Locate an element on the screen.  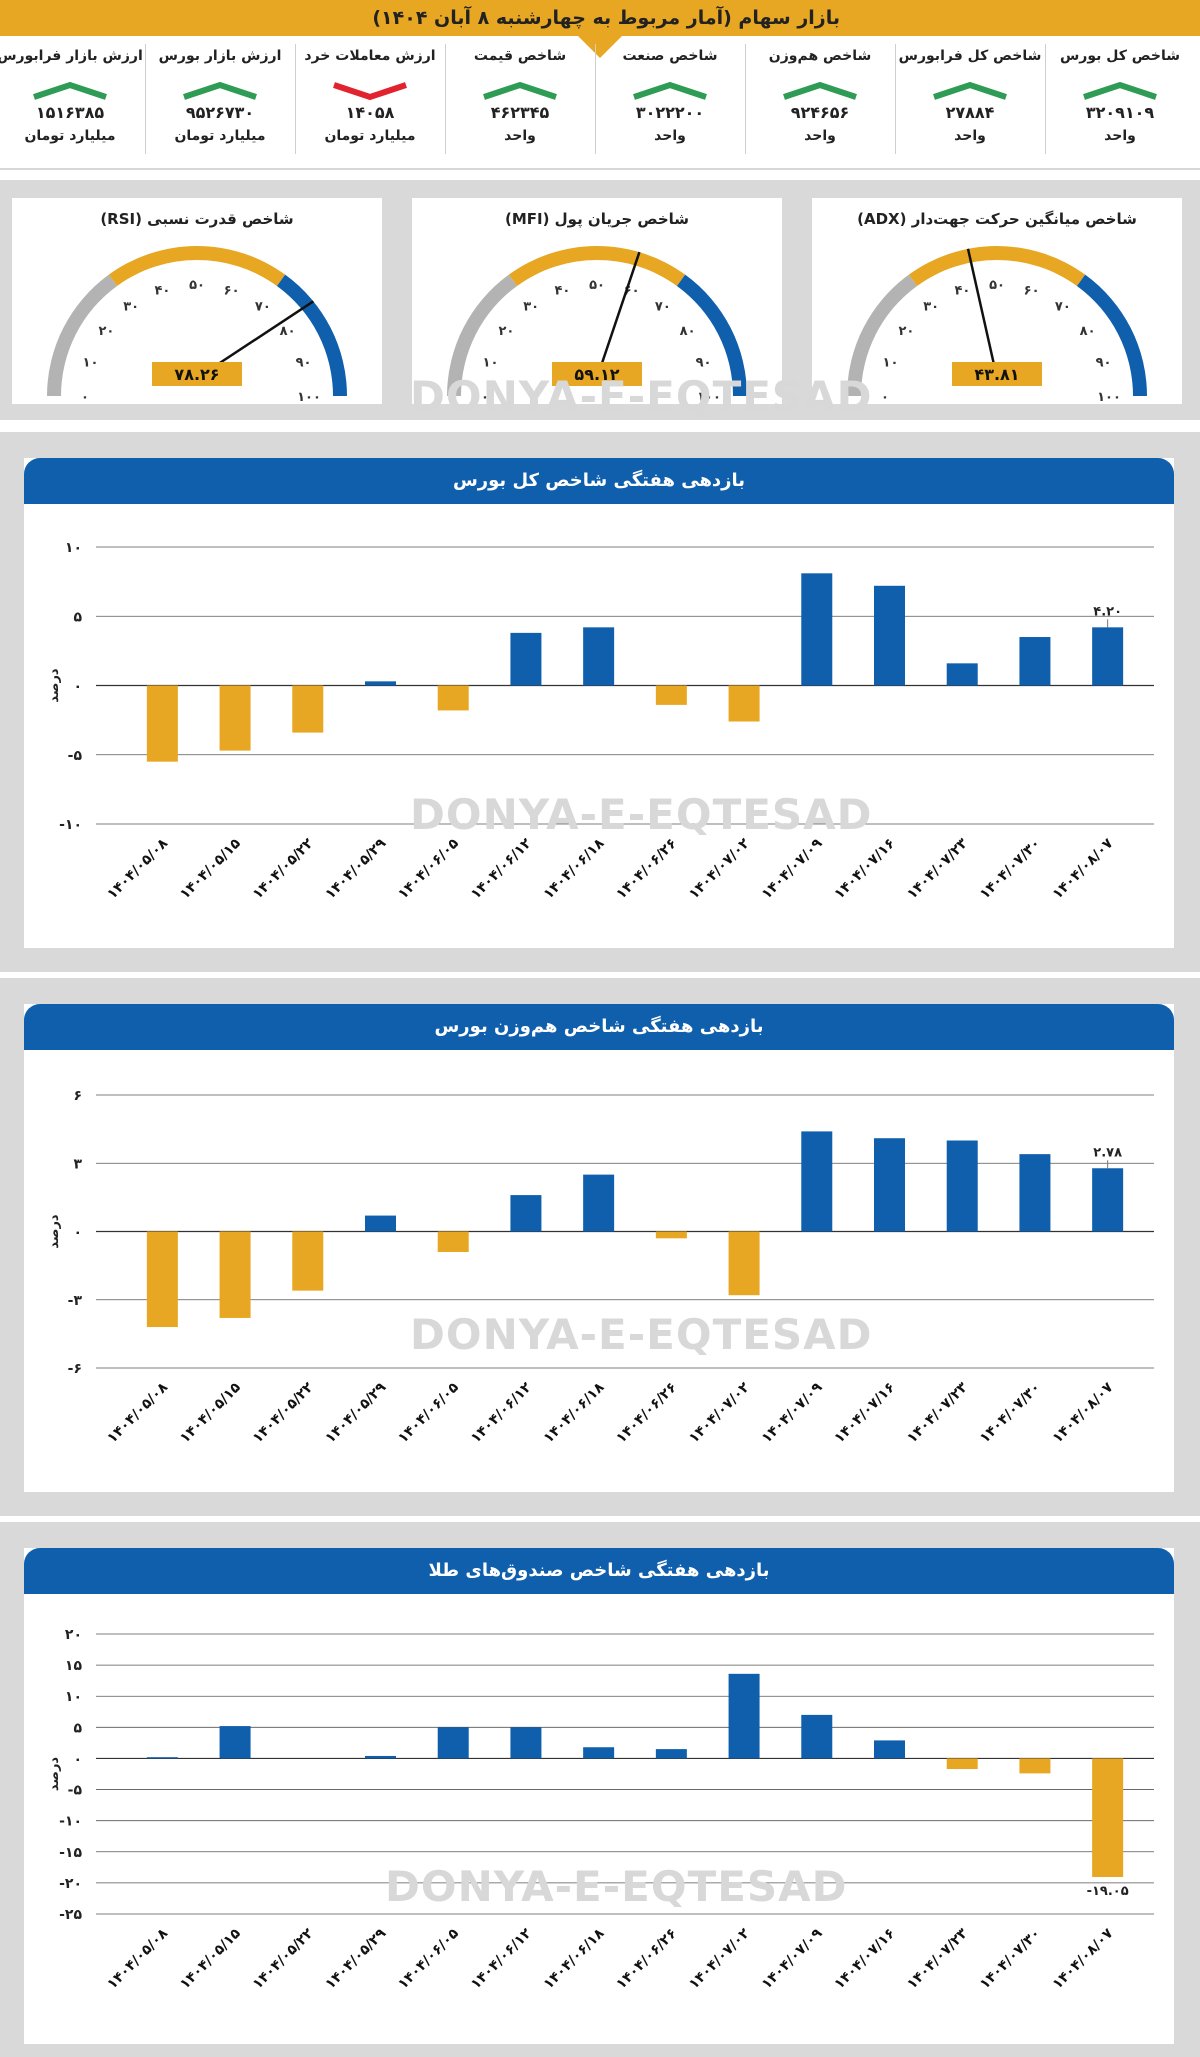
chart-header: بازدهی هفتگی شاخص کل بورس is located at coordinates (599, 481).